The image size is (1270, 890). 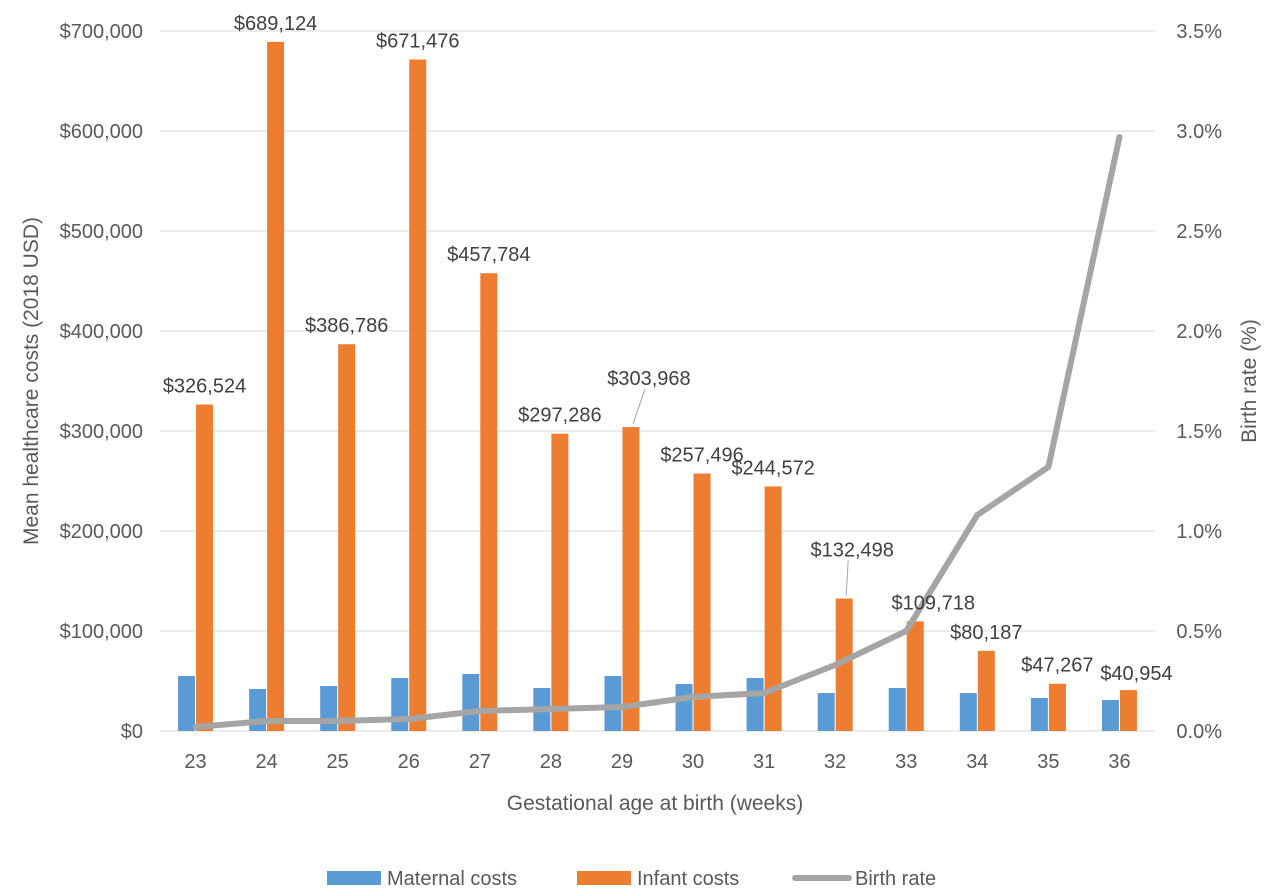 I want to click on x-tick-label: 32, so click(x=835, y=762).